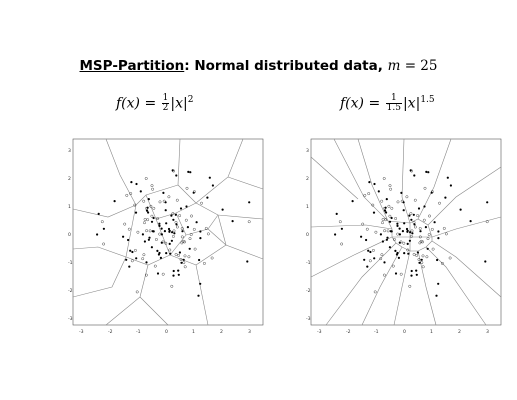 The height and width of the screenshot is (400, 517). What do you see at coordinates (165, 331) in the screenshot?
I see `left-x-tick-labels: -3 -2 -1 0 1 2 3` at bounding box center [165, 331].